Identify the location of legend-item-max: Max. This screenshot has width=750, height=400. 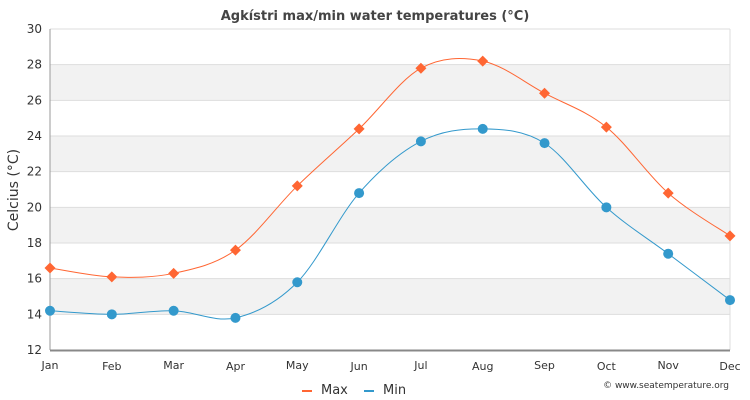
(325, 390).